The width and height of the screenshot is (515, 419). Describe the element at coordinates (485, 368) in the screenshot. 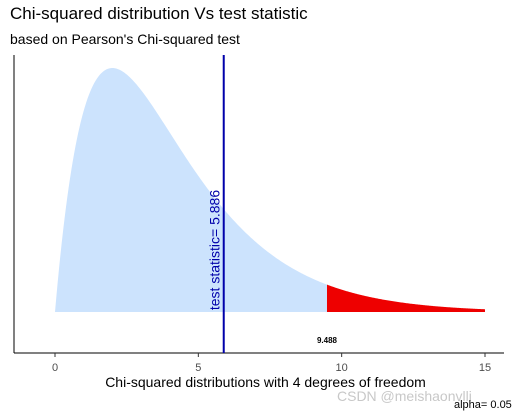

I see `x-tick-label: 15` at that location.